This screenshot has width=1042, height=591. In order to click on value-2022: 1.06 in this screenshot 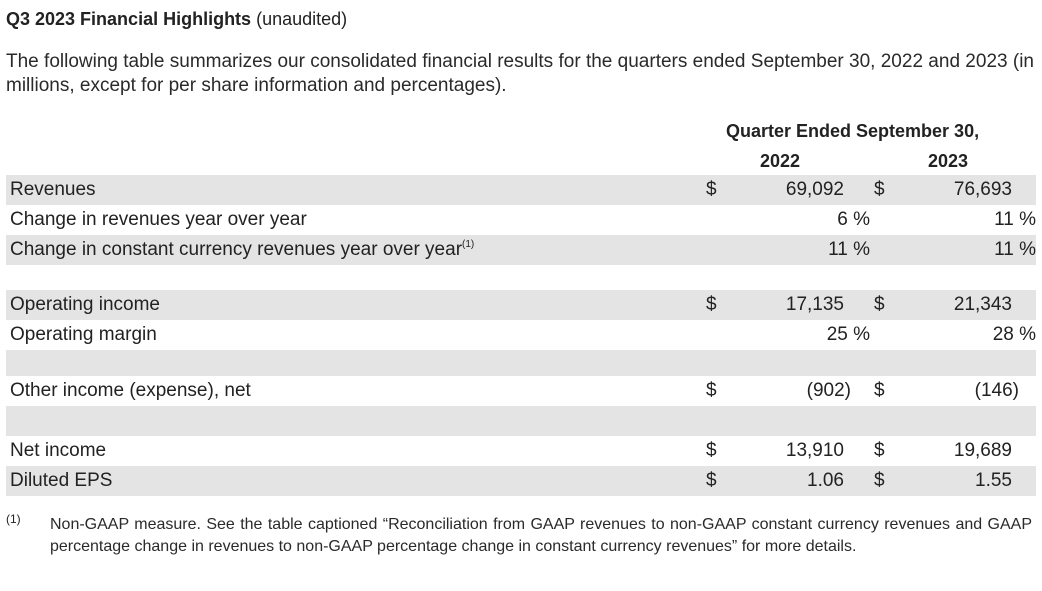, I will do `click(825, 480)`.